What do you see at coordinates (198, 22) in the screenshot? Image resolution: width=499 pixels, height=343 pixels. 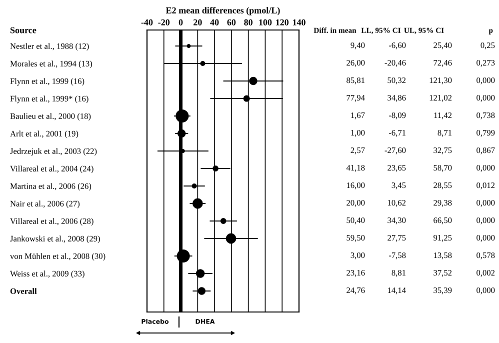 I see `x-tick-label: 20` at bounding box center [198, 22].